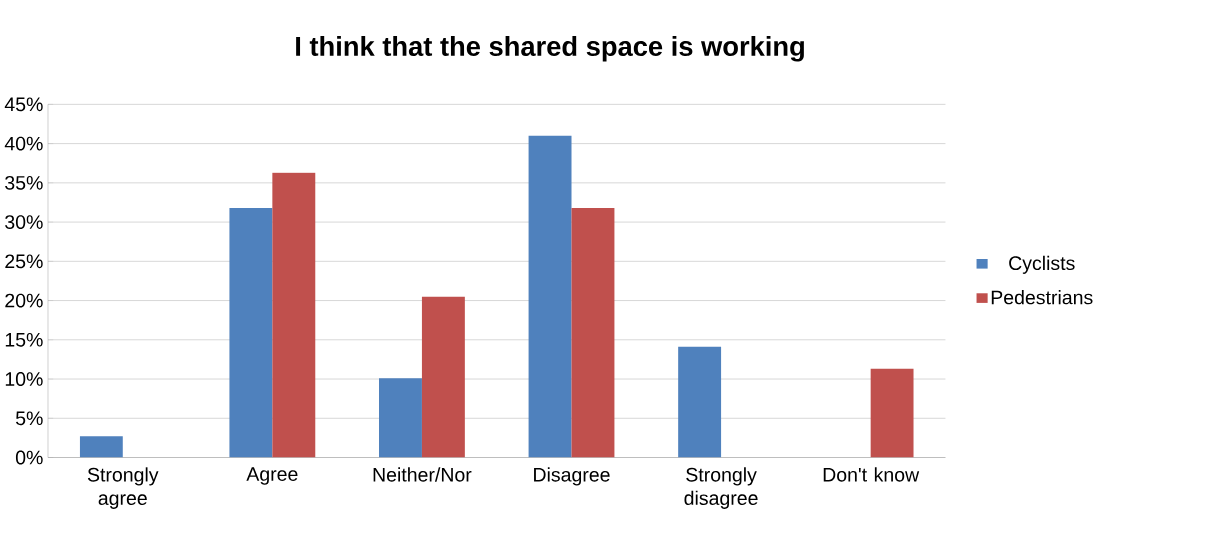 This screenshot has width=1229, height=549. Describe the element at coordinates (24, 339) in the screenshot. I see `y-tick-label: 15%` at that location.